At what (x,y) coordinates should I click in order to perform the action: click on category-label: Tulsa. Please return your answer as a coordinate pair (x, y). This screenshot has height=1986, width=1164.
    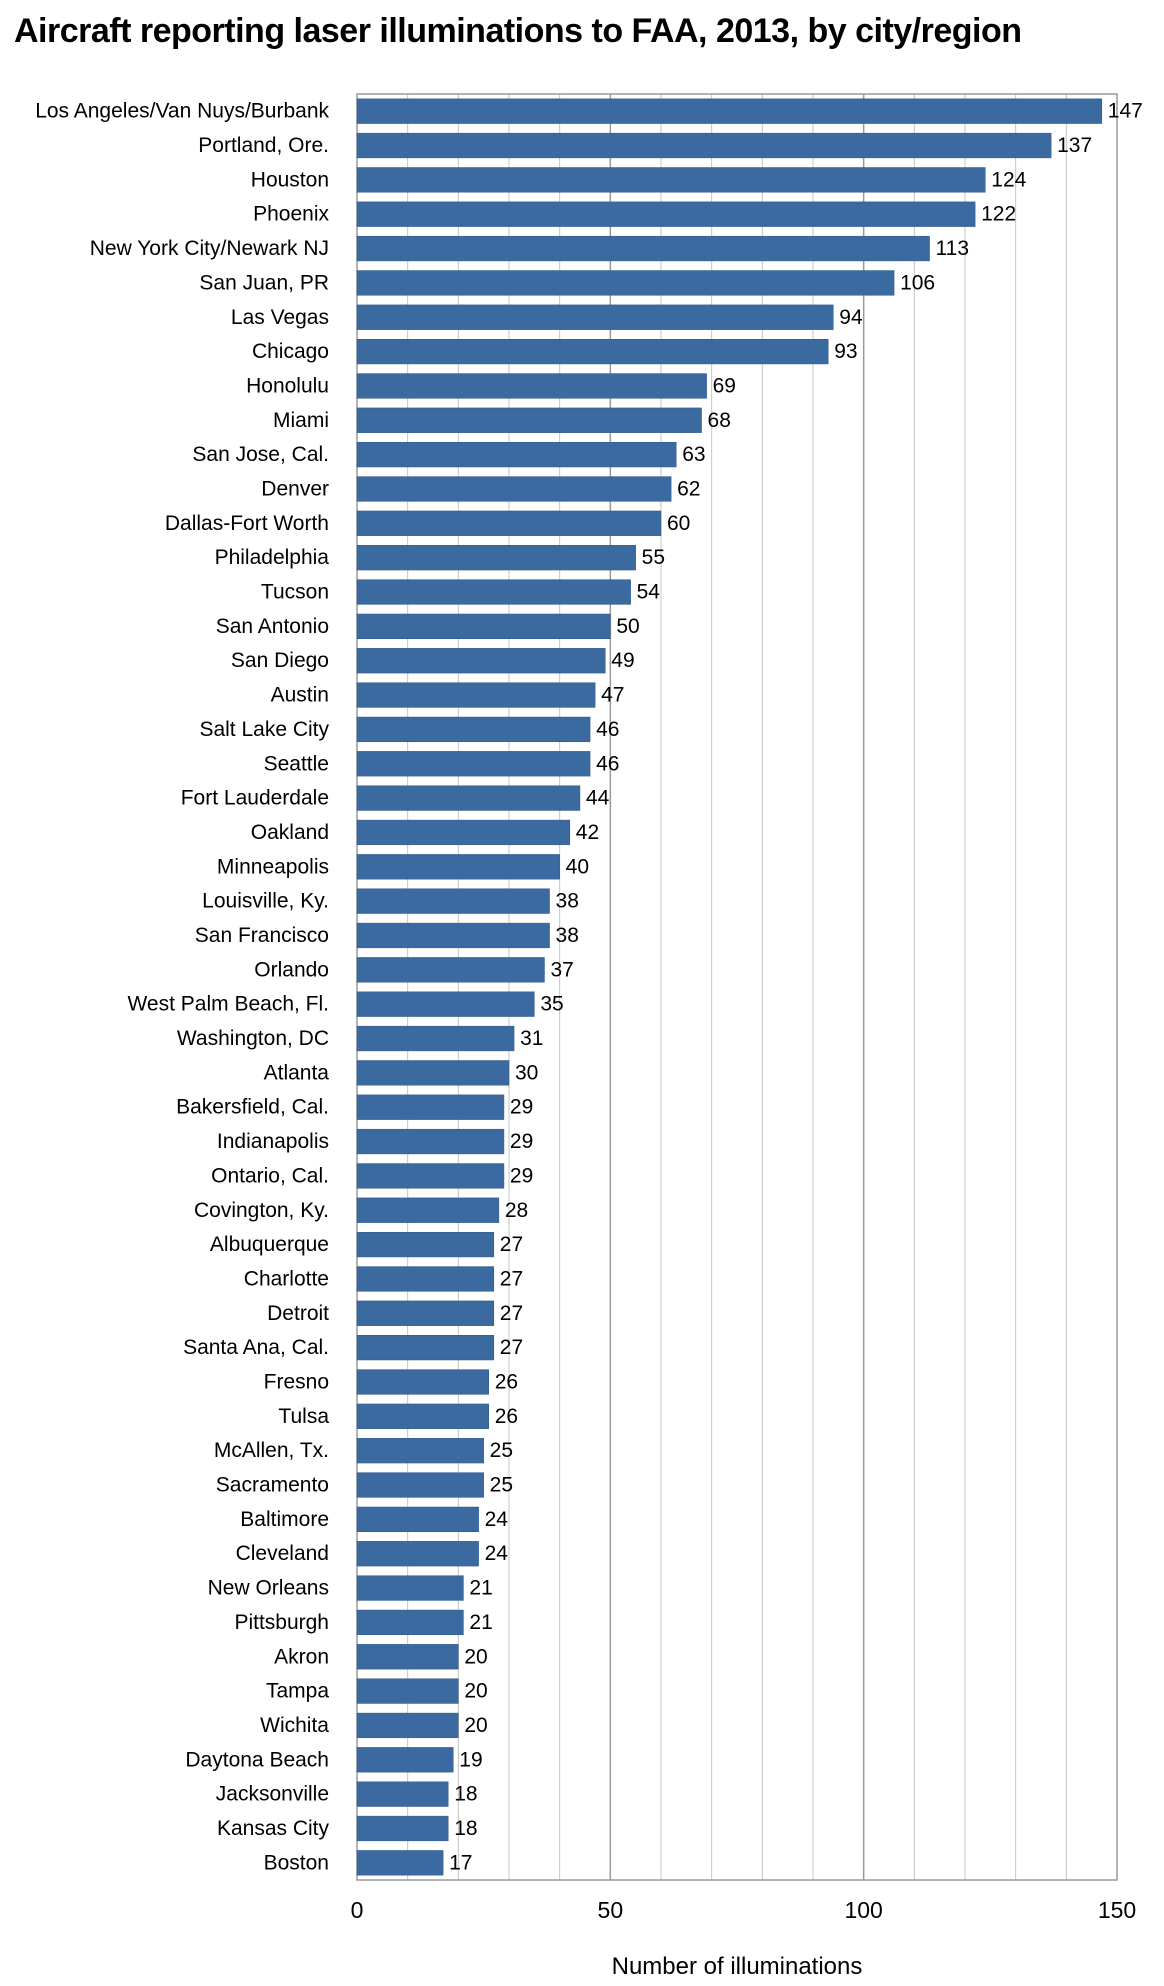
    Looking at the image, I should click on (303, 1416).